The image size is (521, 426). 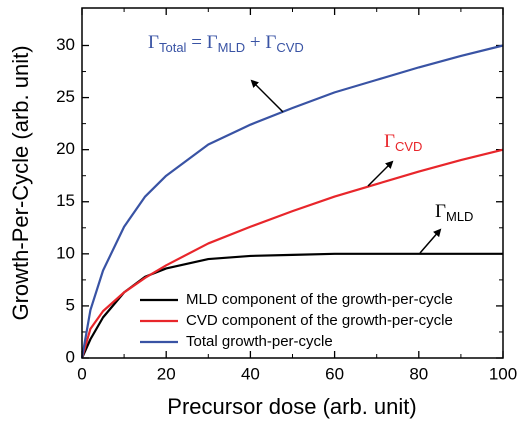 What do you see at coordinates (291, 406) in the screenshot?
I see `x-axis-label: Precursor dose (arb. unit)` at bounding box center [291, 406].